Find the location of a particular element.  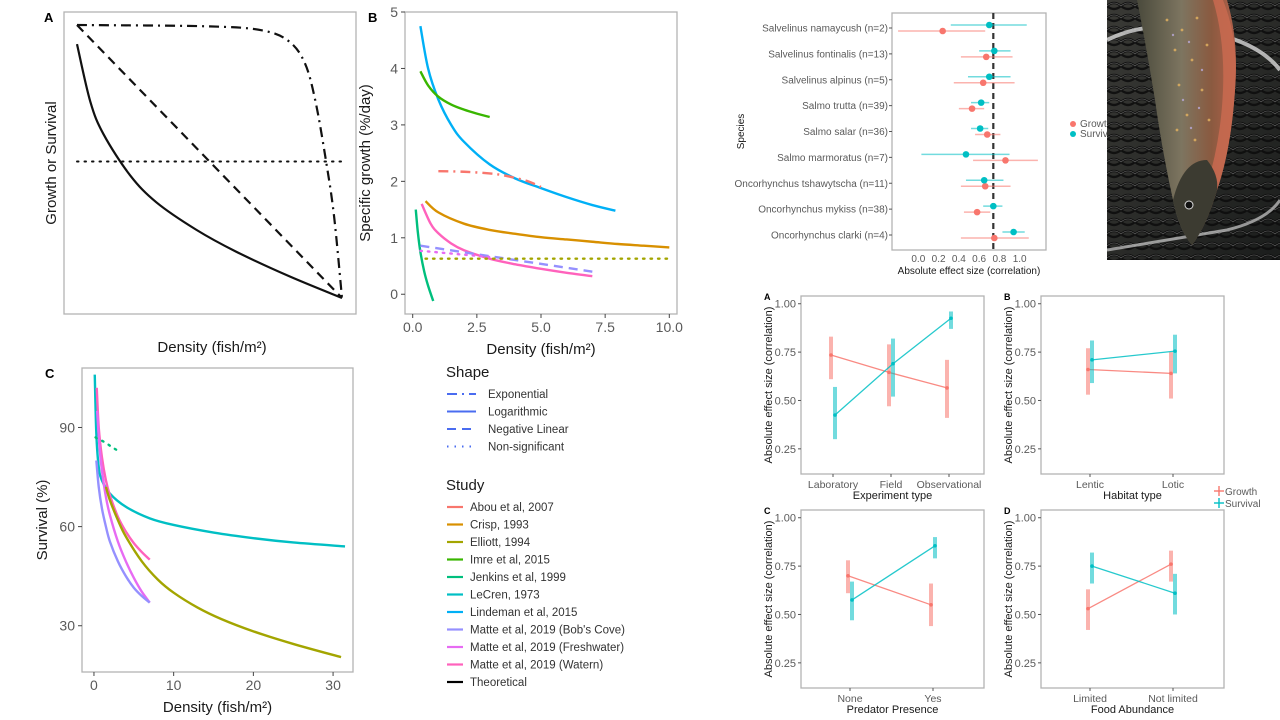

y-tick-label: 30 is located at coordinates (67, 626).